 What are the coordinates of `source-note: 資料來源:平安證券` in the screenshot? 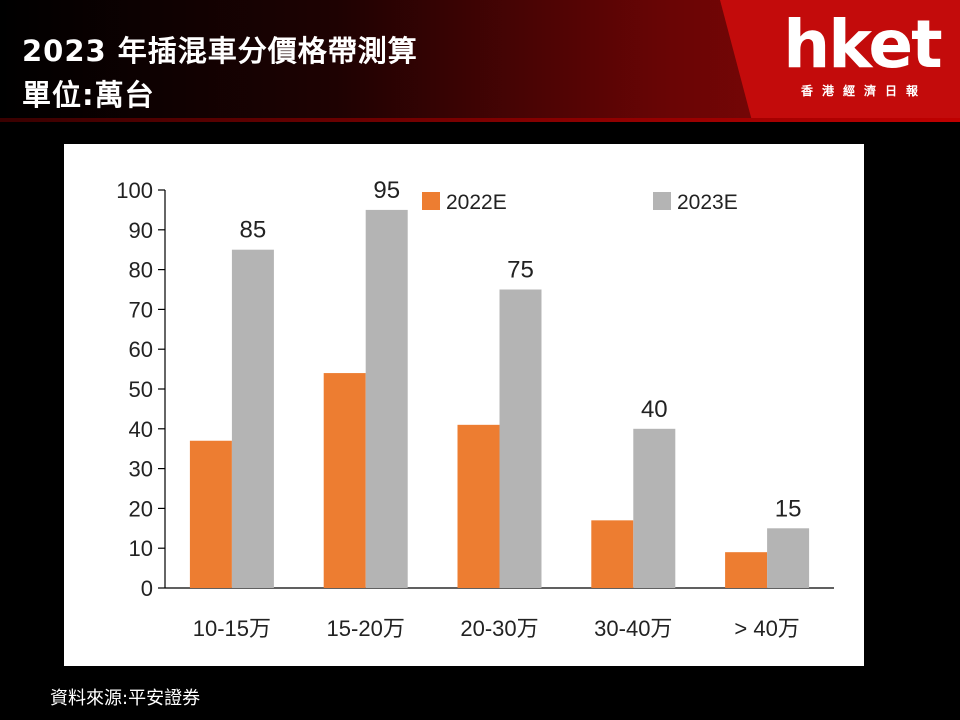 It's located at (125, 698).